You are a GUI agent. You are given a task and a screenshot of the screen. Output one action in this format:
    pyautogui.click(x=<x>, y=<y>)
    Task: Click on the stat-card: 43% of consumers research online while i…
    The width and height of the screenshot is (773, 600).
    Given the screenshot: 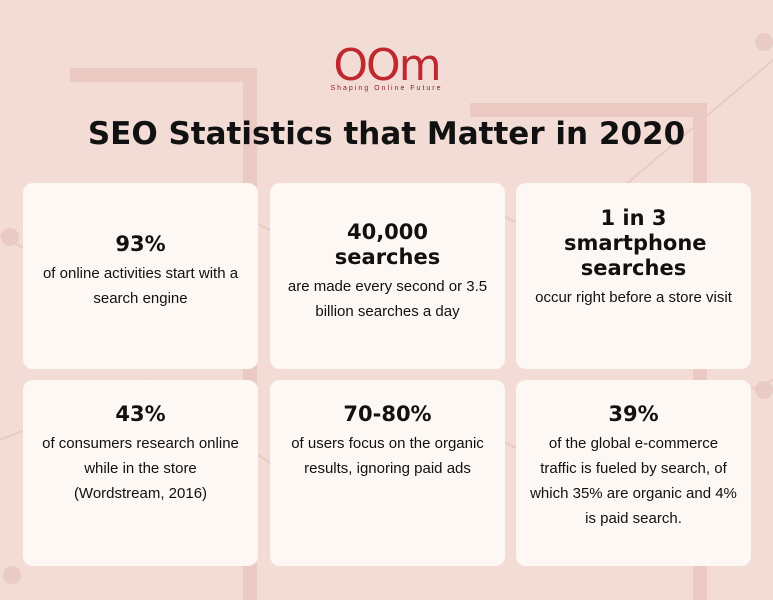 What is the action you would take?
    pyautogui.click(x=140, y=473)
    